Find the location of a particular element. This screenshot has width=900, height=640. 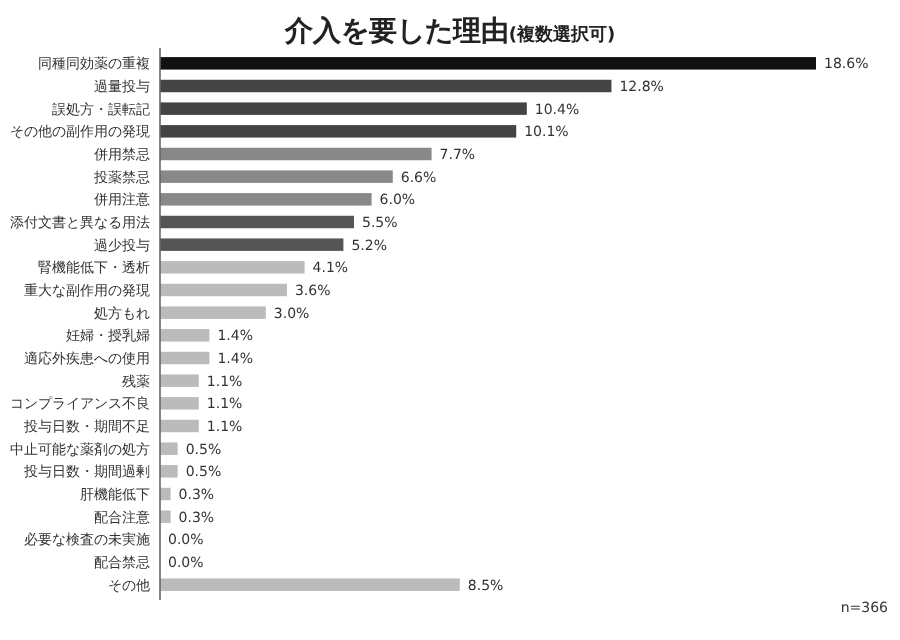

chart-subtitle: (複数選択可) is located at coordinates (562, 35).